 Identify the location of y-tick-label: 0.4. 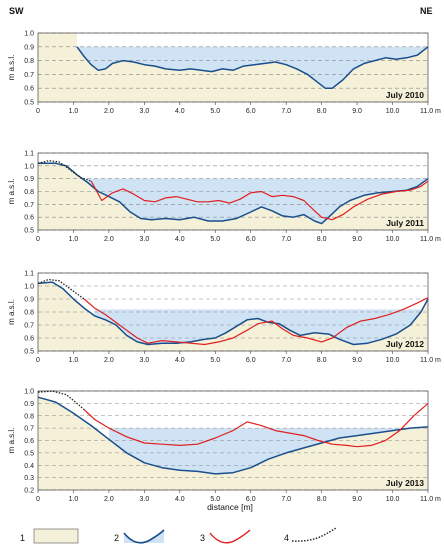
(29, 466).